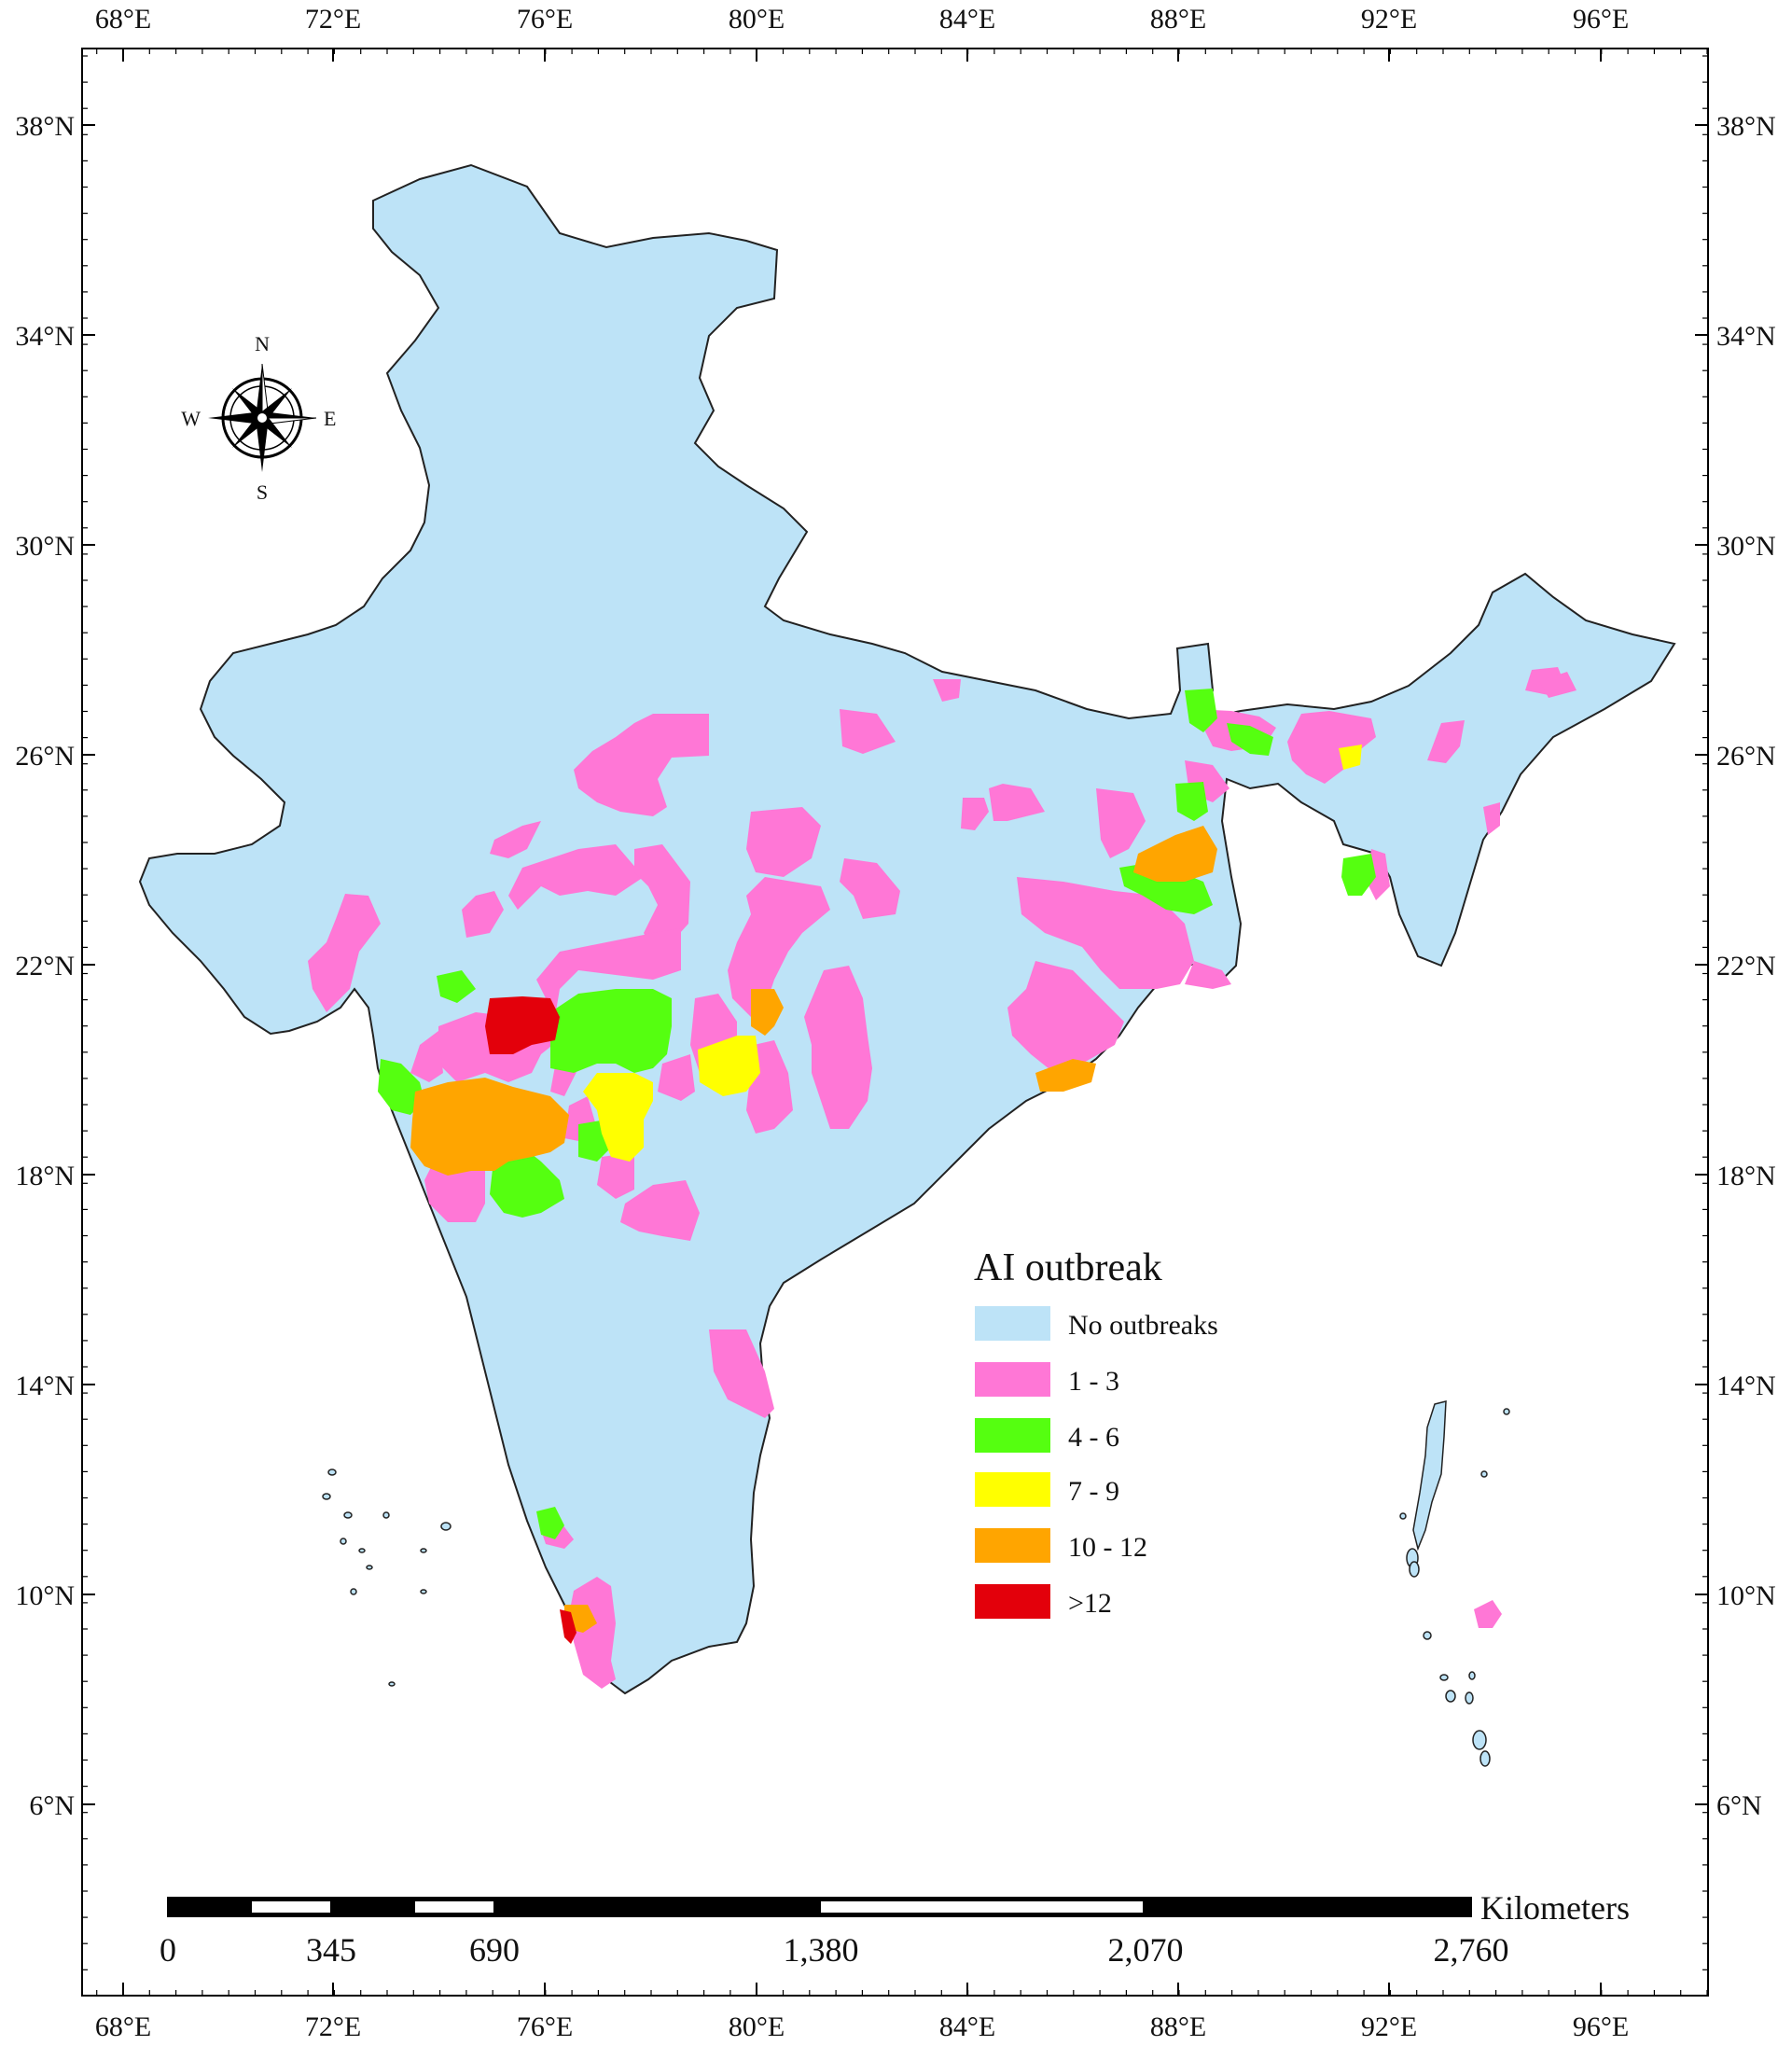 This screenshot has width=1792, height=2046. I want to click on legend-title: AI outbreak, so click(1068, 1267).